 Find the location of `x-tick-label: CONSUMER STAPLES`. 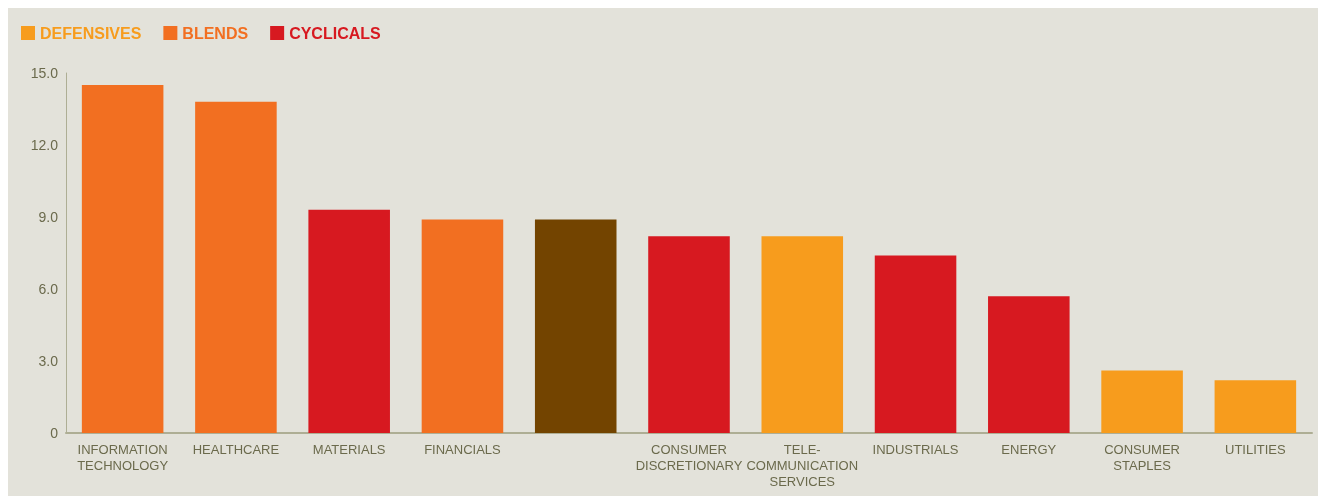

x-tick-label: CONSUMER STAPLES is located at coordinates (1142, 457).